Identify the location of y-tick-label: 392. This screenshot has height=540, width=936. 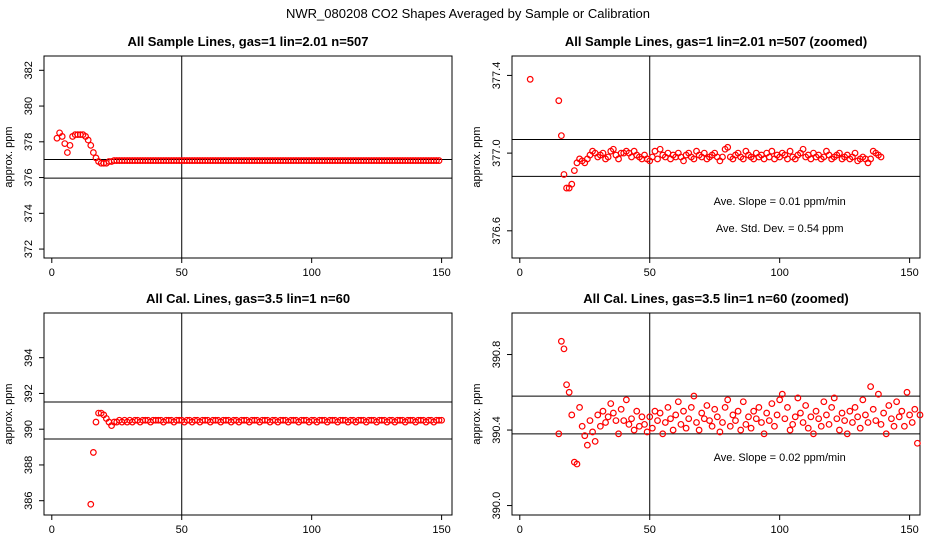
(29, 393).